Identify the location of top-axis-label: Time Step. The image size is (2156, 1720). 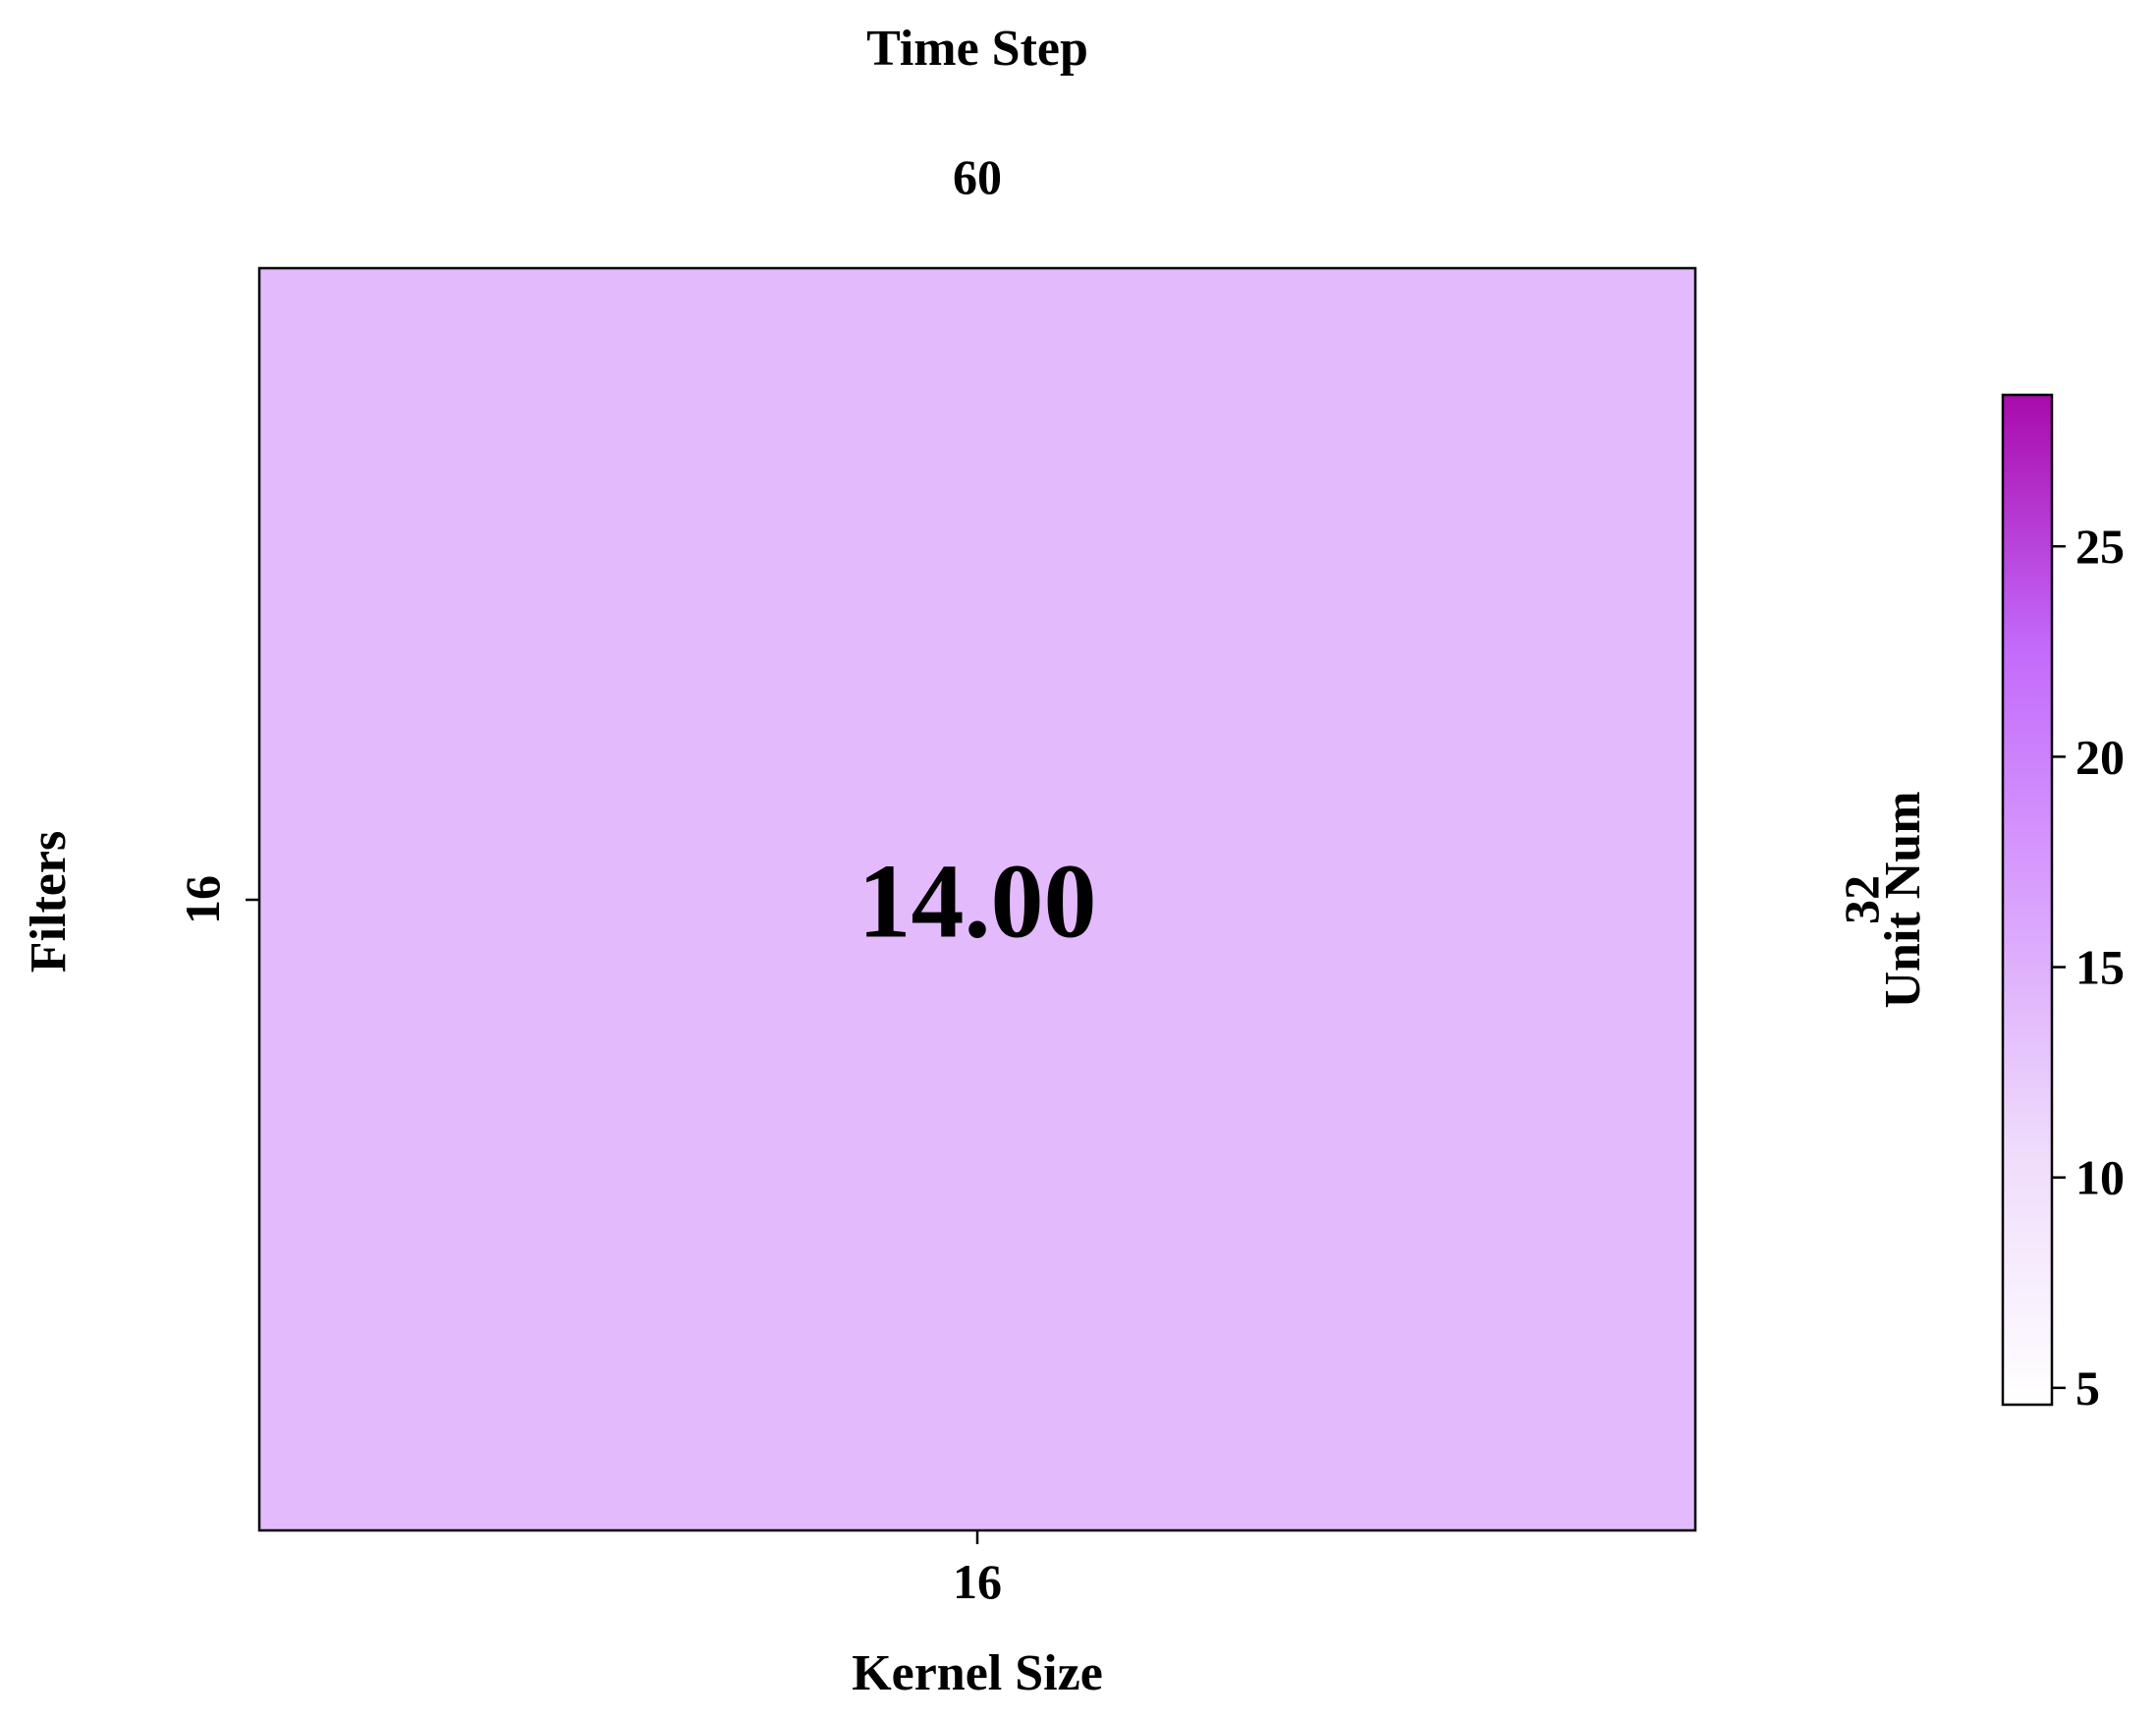
(977, 49).